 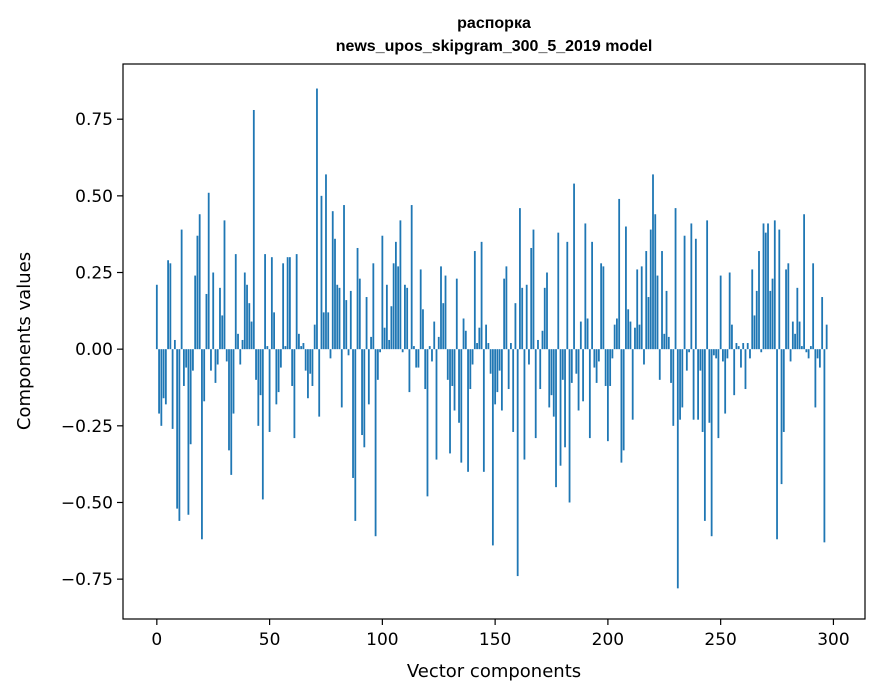 I want to click on x-tick-label: 50, so click(x=270, y=640).